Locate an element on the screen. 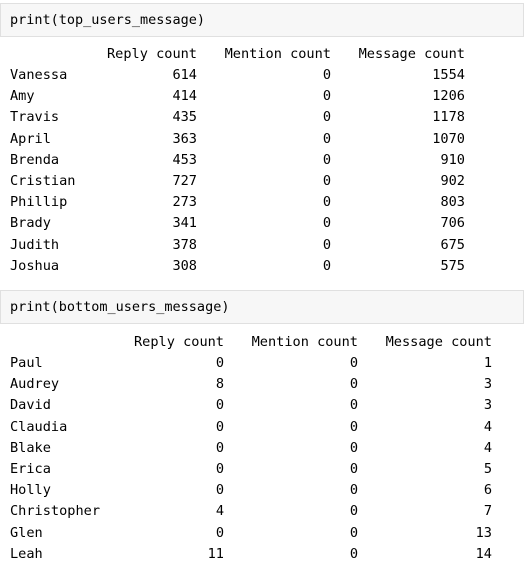 This screenshot has width=527, height=577. message-count-cell: 910 is located at coordinates (452, 159).